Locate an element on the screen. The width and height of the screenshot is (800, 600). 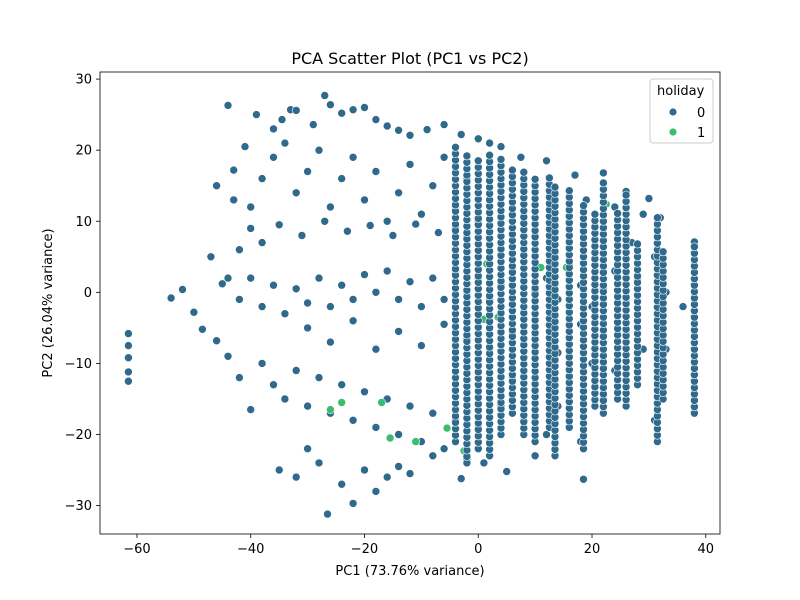
x-tick-label: −20 is located at coordinates (364, 549).